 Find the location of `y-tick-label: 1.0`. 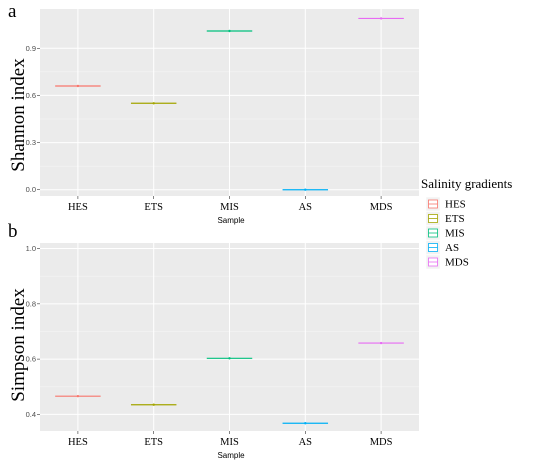

y-tick-label: 1.0 is located at coordinates (31, 248).